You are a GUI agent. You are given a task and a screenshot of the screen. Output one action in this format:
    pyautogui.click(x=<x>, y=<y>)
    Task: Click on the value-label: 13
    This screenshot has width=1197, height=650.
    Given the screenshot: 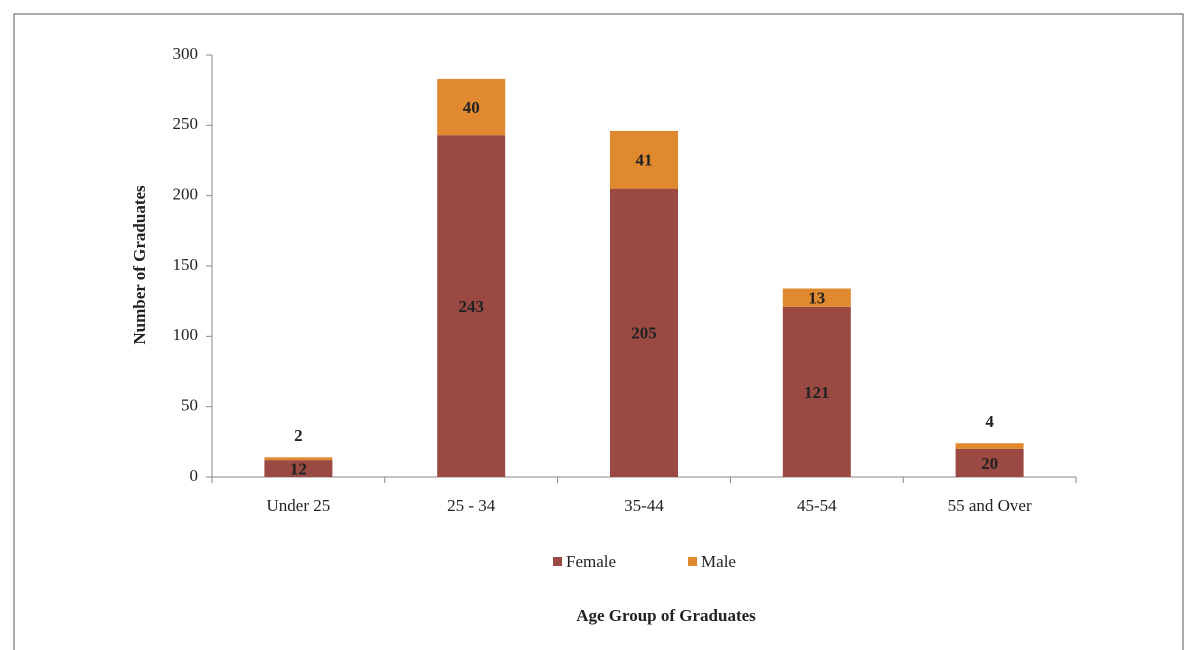 What is the action you would take?
    pyautogui.click(x=816, y=298)
    